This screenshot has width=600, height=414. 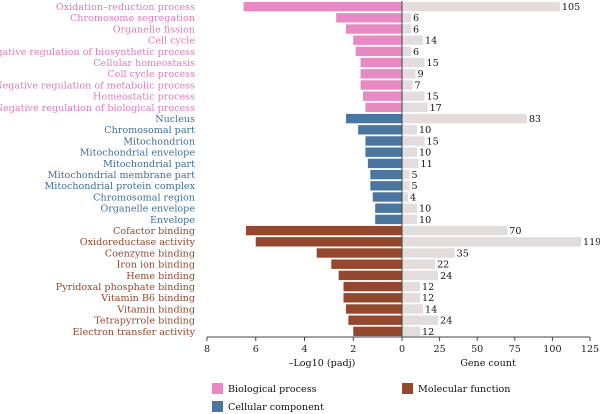 I want to click on term-label: Iron ion binding, so click(x=156, y=265).